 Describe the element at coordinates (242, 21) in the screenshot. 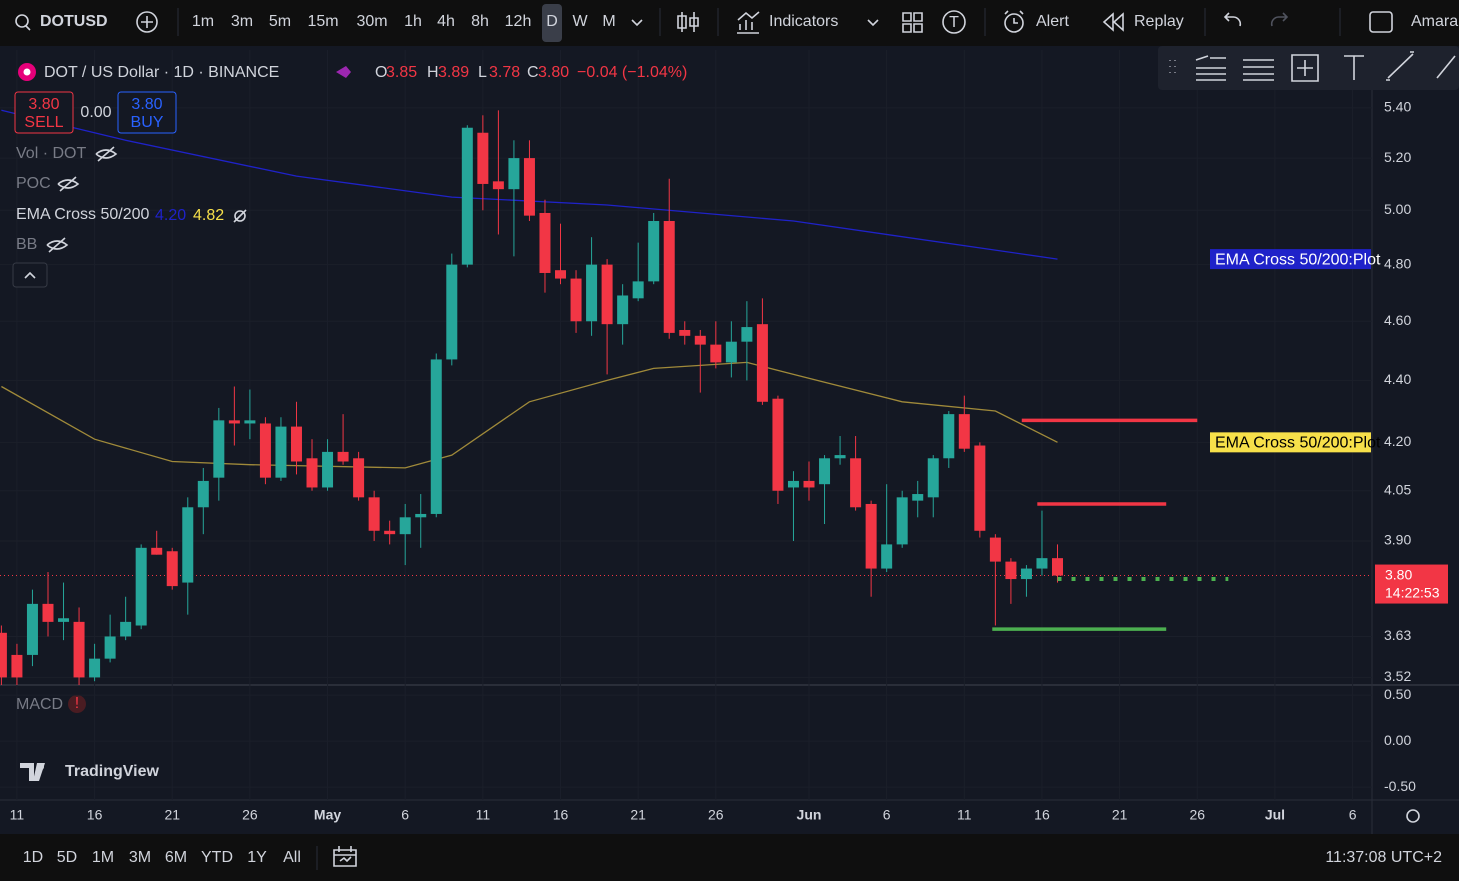

I see `interval: 3m` at that location.